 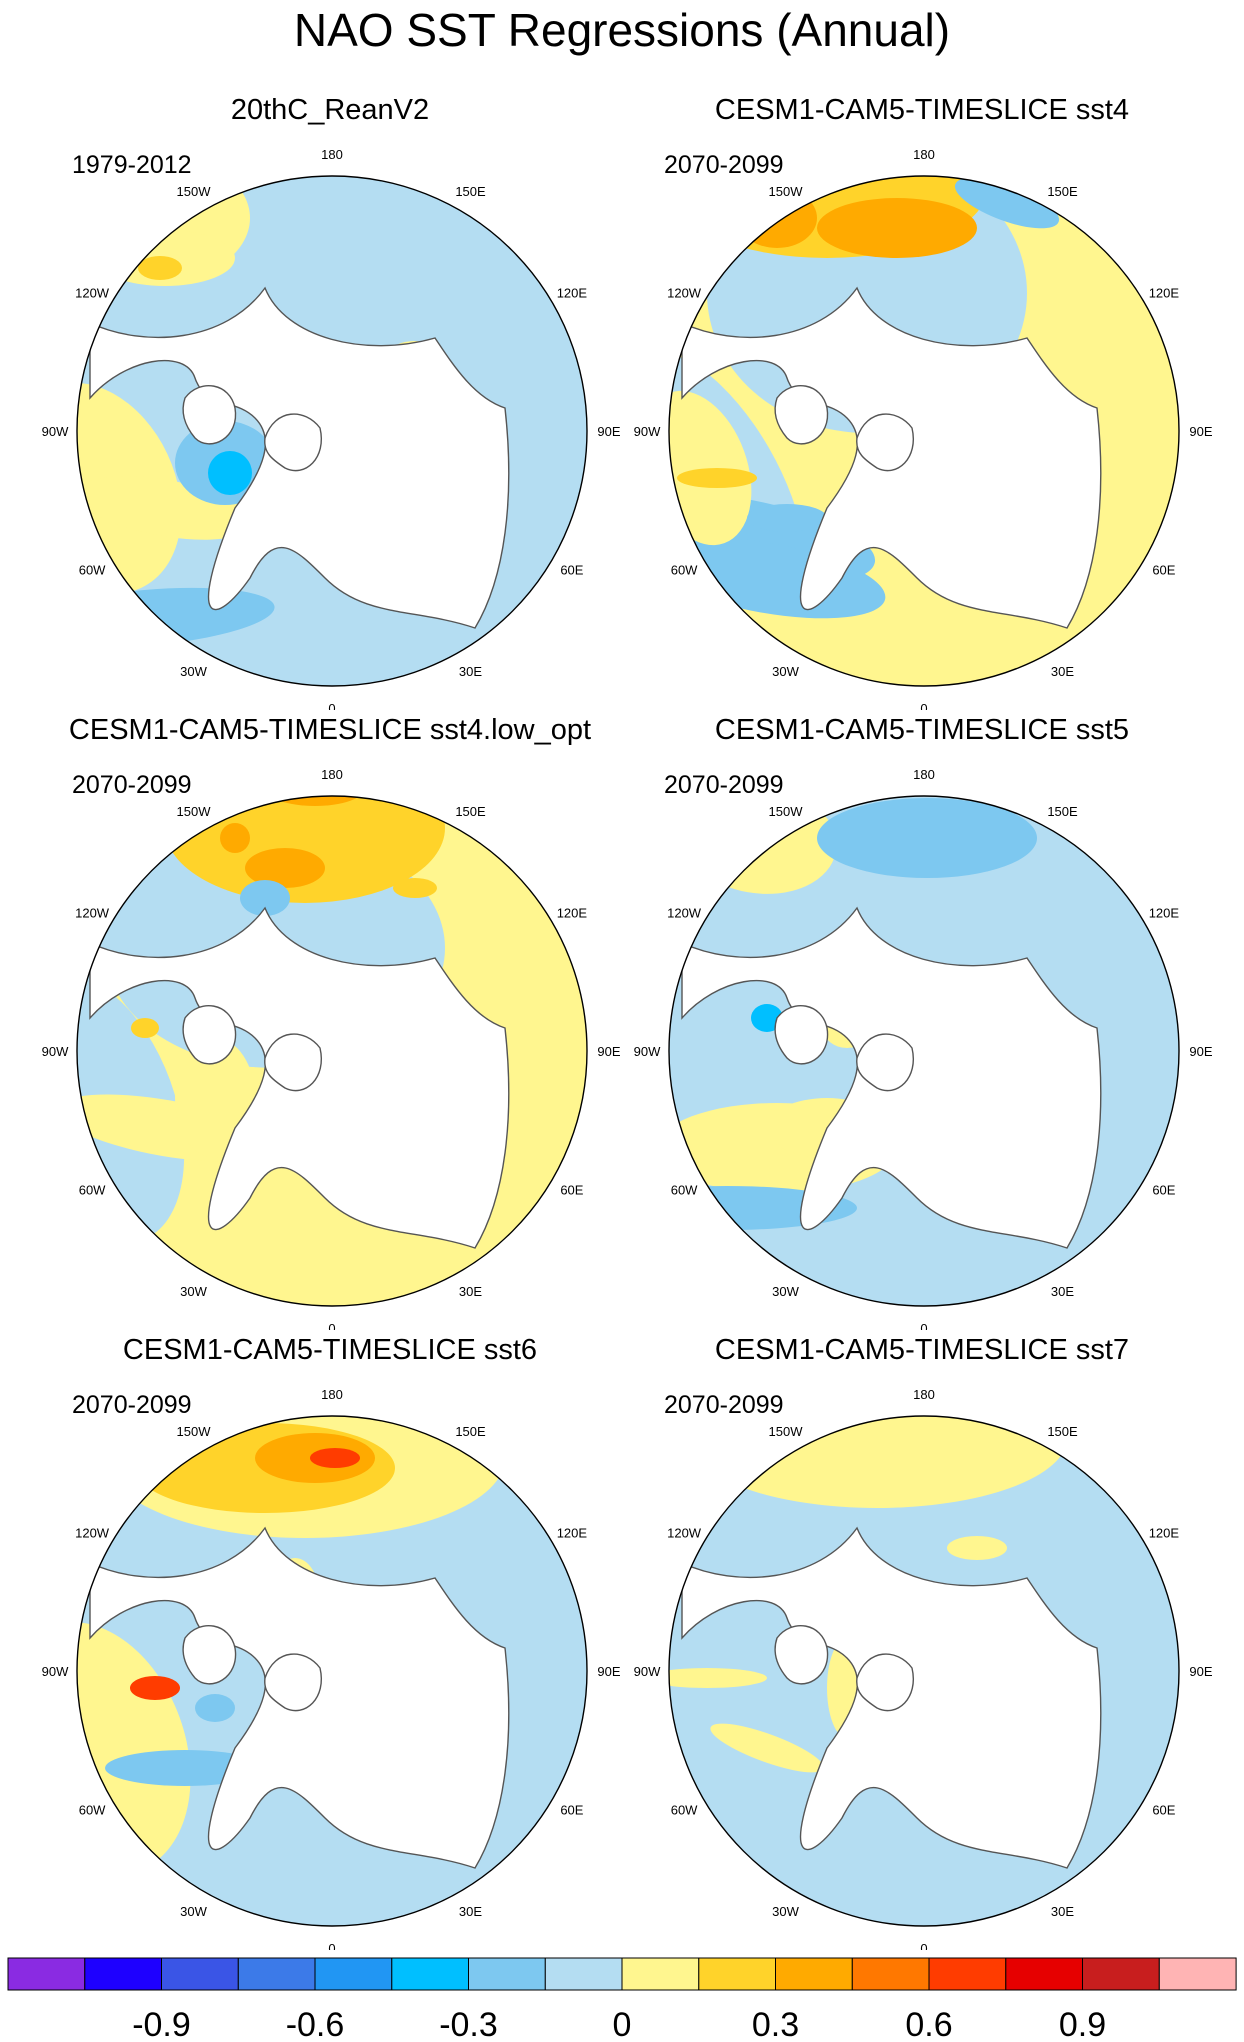 What do you see at coordinates (1082, 2024) in the screenshot?
I see `colorbar-tick-label: 0.9` at bounding box center [1082, 2024].